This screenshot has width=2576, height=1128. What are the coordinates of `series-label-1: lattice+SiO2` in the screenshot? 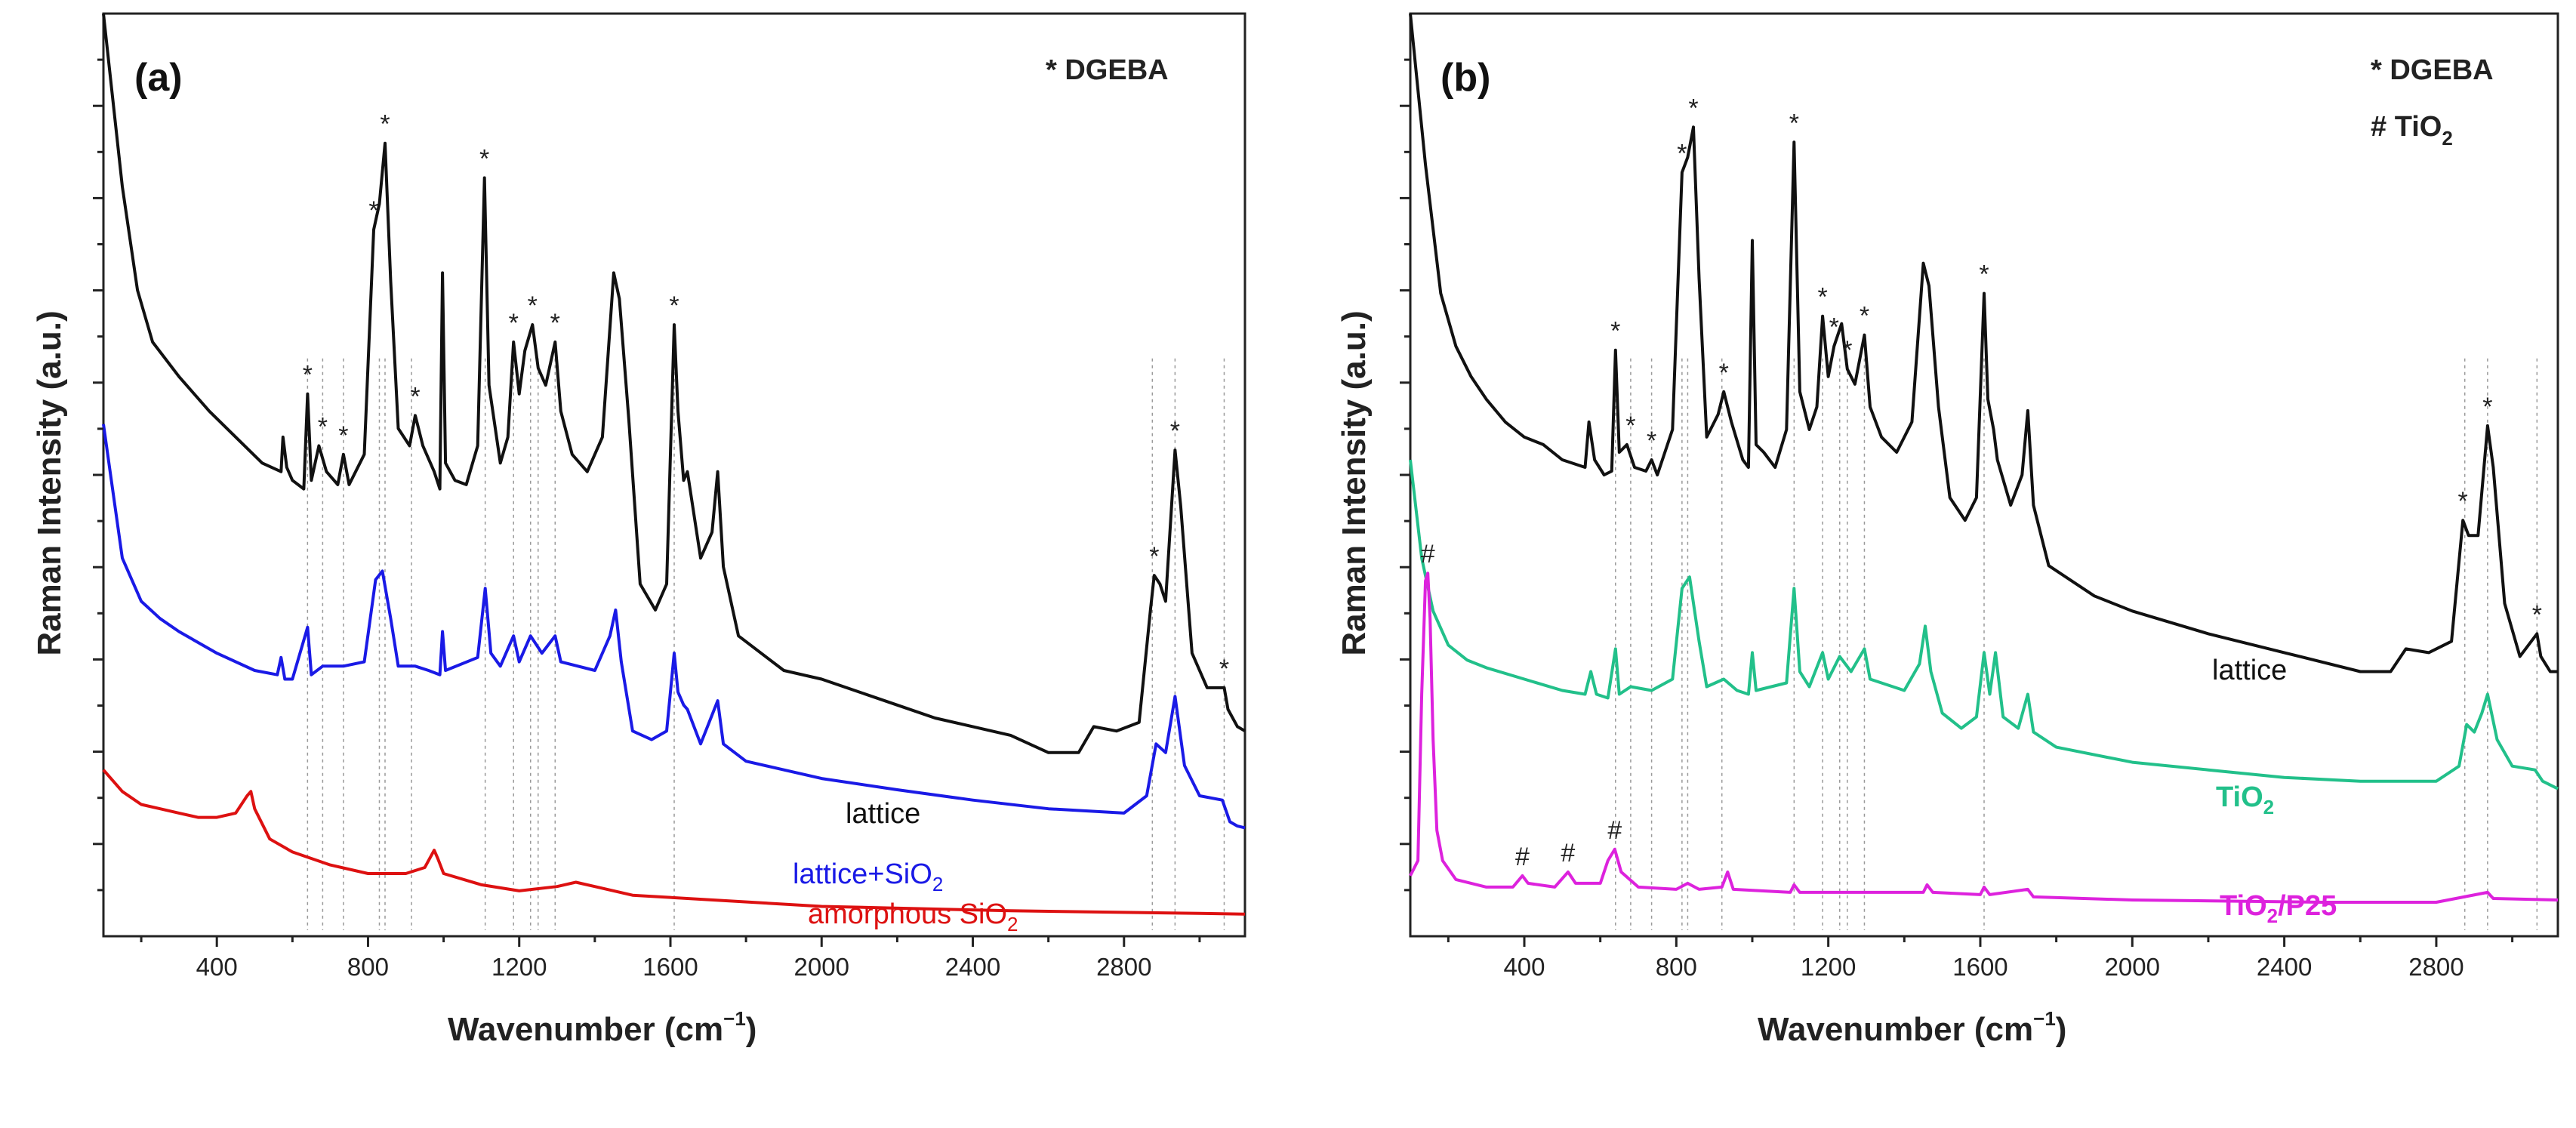 It's located at (868, 876).